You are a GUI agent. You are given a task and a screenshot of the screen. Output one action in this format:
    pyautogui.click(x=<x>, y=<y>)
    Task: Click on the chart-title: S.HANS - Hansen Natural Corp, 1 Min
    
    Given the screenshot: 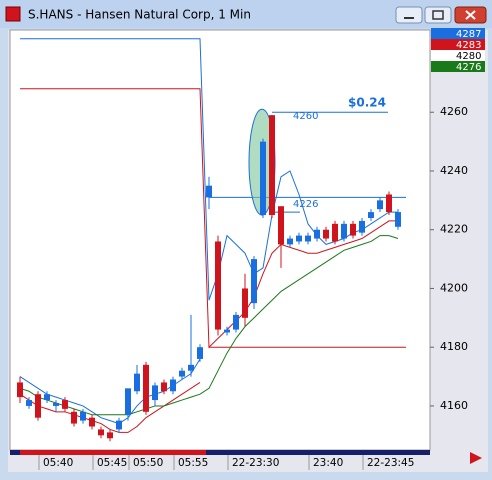 What is the action you would take?
    pyautogui.click(x=139, y=15)
    